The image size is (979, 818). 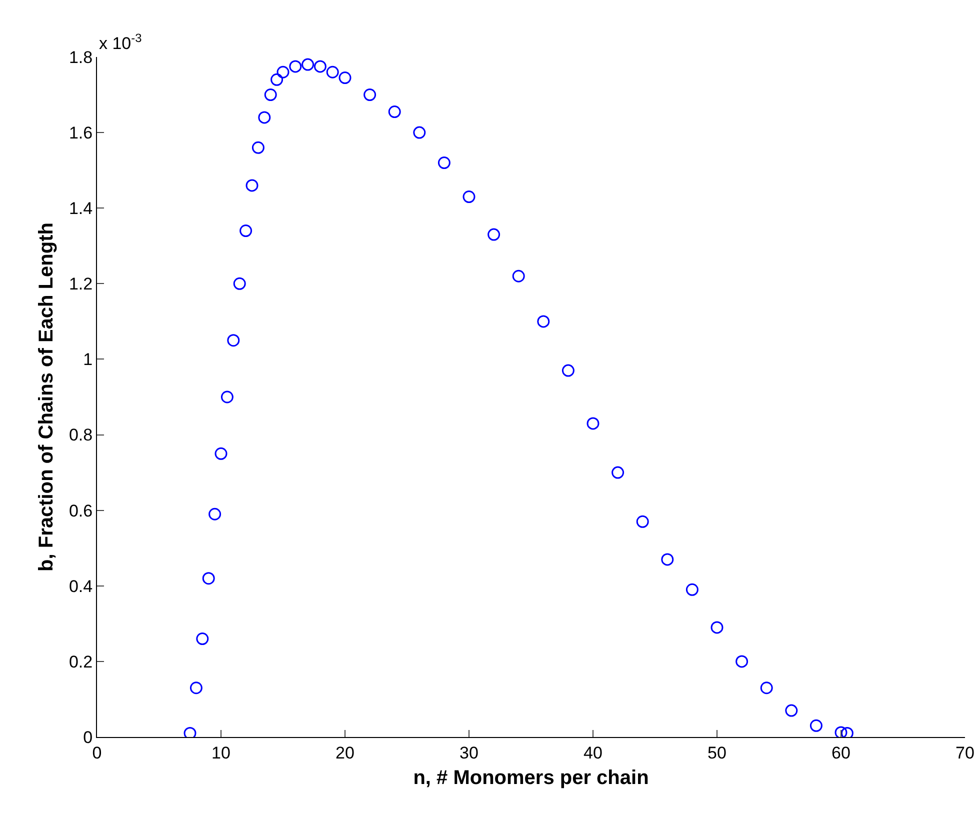 I want to click on y-tick-label: 0.4, so click(x=80, y=586).